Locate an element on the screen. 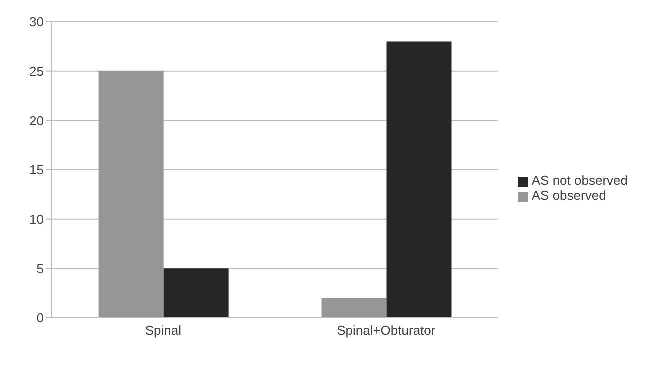 This screenshot has height=379, width=659. x-tick-label: Spinal+Obturator is located at coordinates (386, 330).